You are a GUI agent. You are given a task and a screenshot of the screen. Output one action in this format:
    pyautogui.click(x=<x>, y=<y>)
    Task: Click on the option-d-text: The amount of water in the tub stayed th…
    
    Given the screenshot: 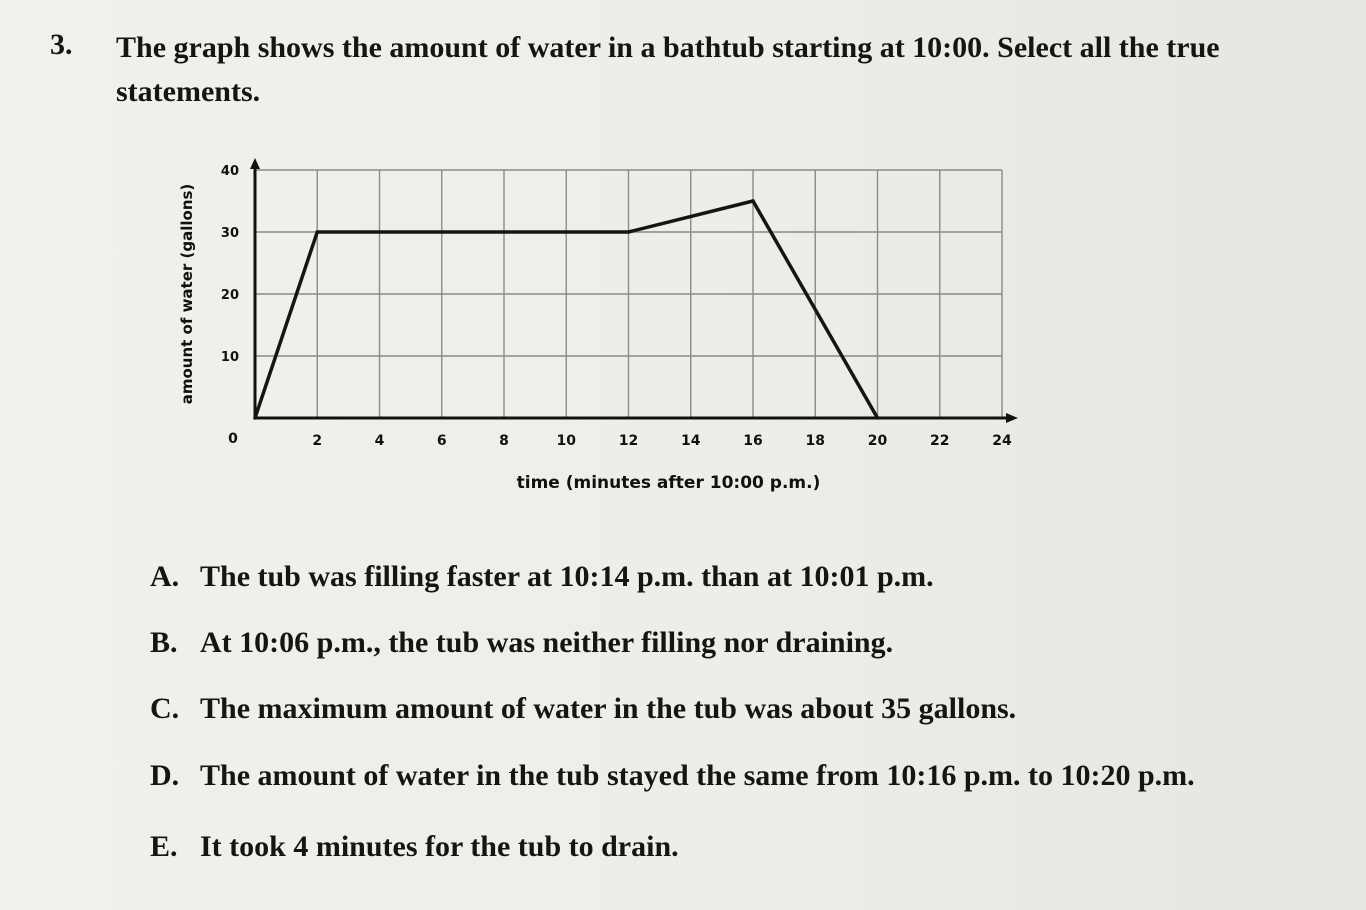 What is the action you would take?
    pyautogui.click(x=697, y=775)
    